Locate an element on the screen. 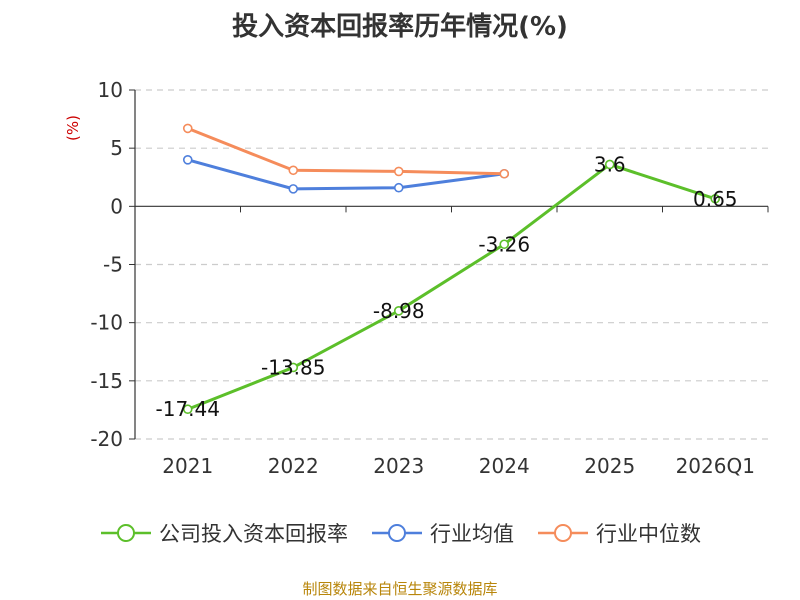 The image size is (800, 600). data-label: 3.6 is located at coordinates (610, 164).